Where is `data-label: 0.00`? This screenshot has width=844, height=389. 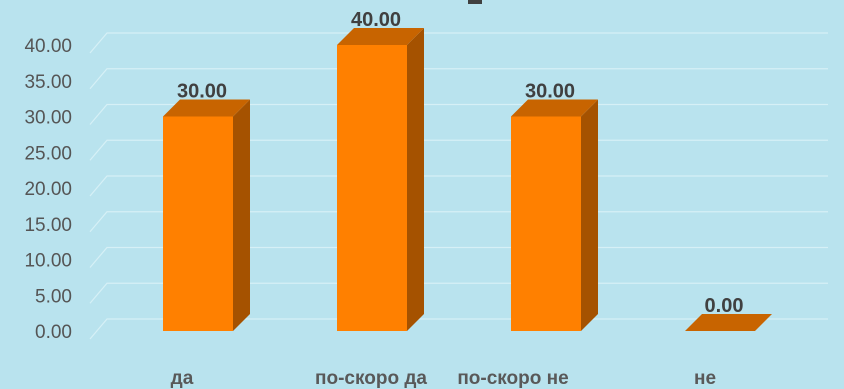
data-label: 0.00 is located at coordinates (724, 306).